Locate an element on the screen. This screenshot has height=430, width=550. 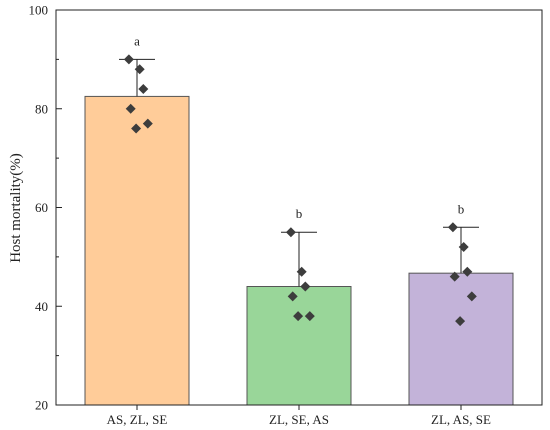
y-tick-label: 60 is located at coordinates (41, 207).